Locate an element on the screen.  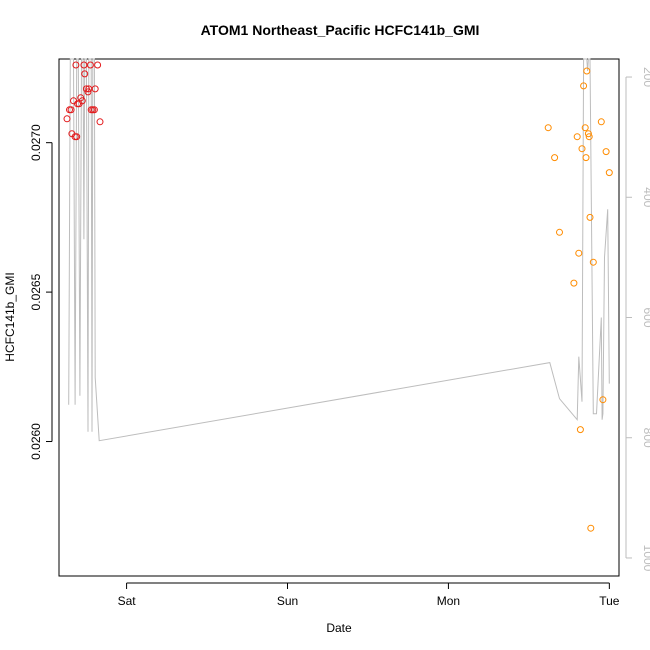
y-tick-label: 0.0265 is located at coordinates (36, 291).